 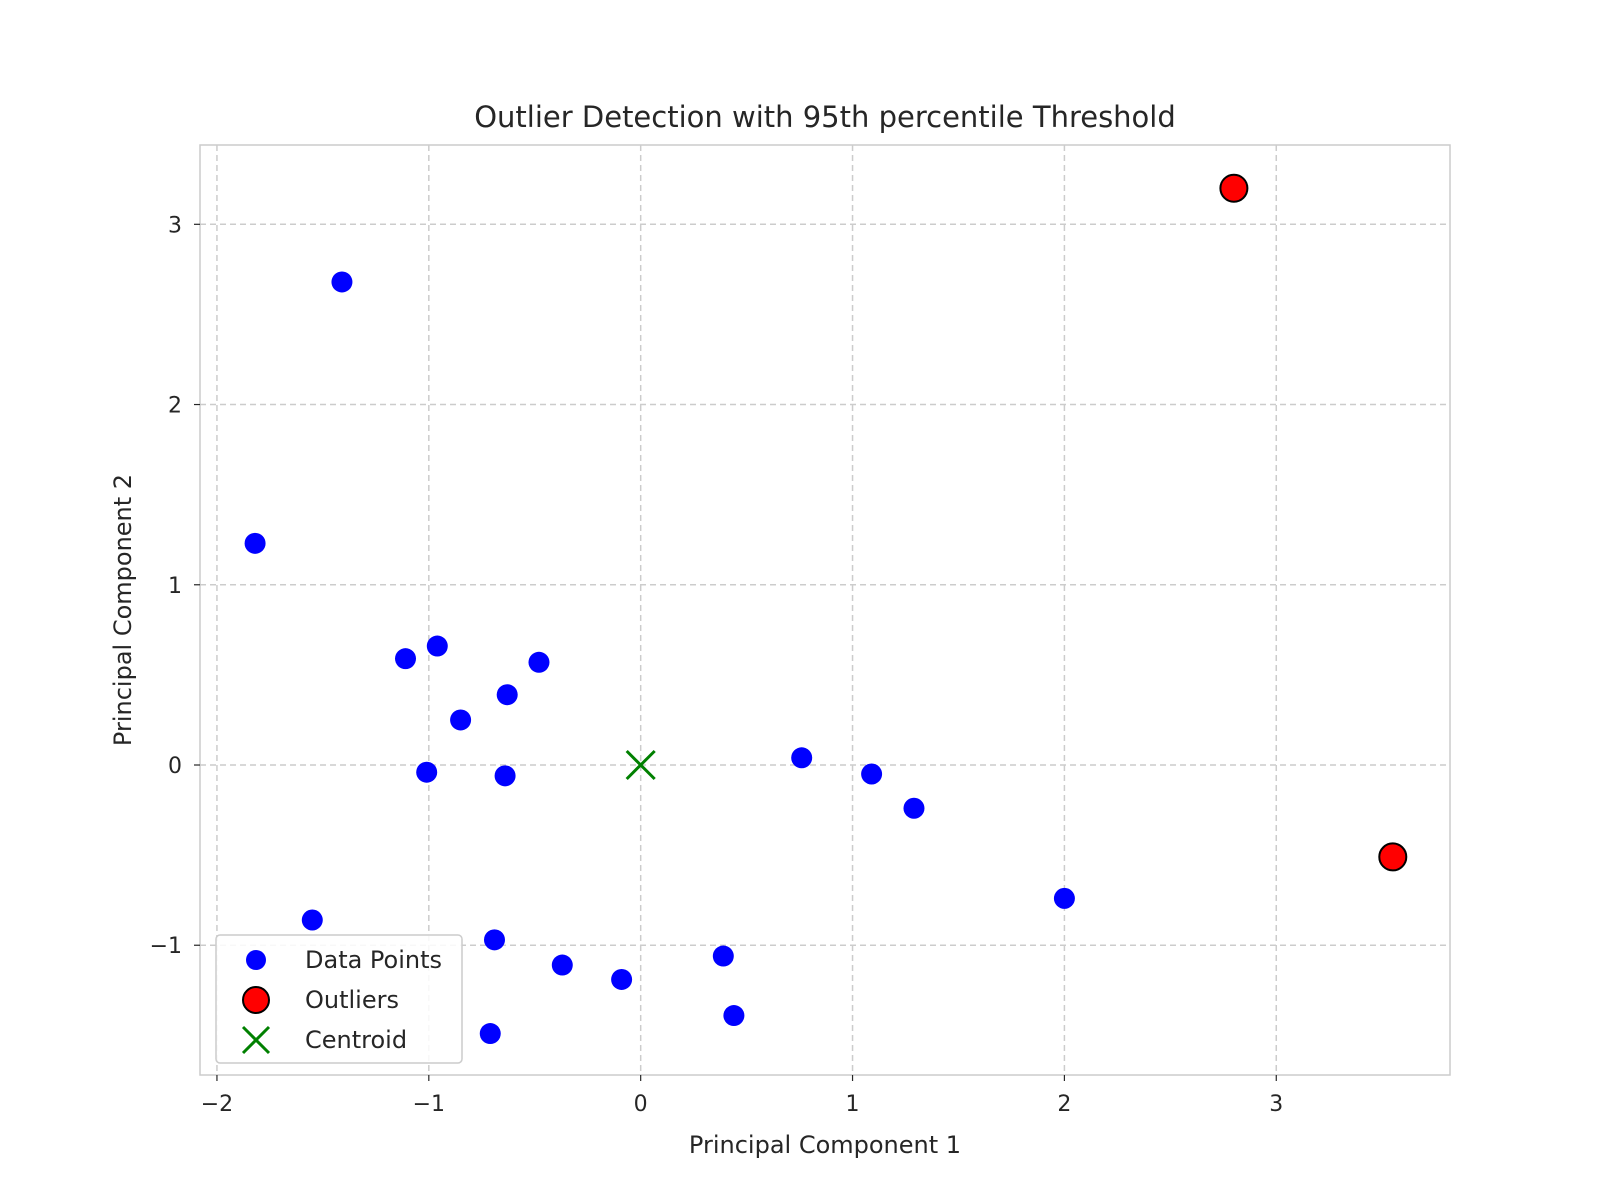 I want to click on legend-data-points-marker, so click(x=256, y=960).